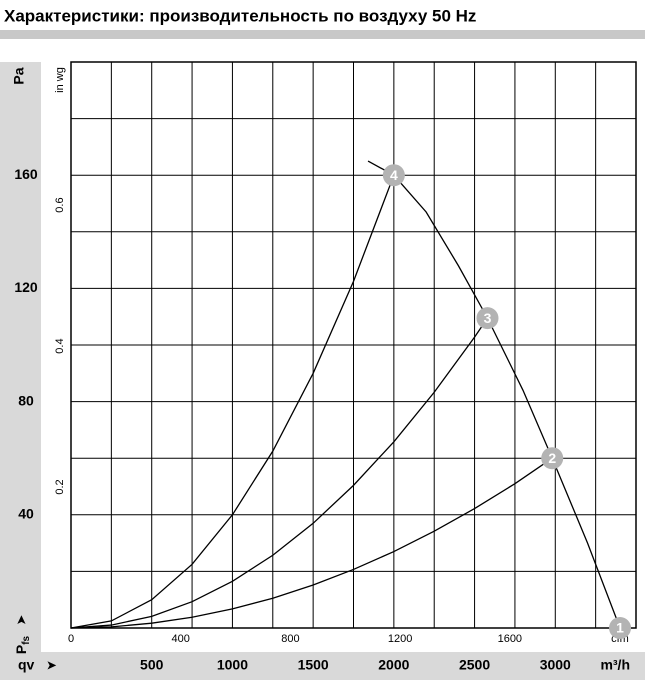  What do you see at coordinates (60, 486) in the screenshot?
I see `y2-tick-label: 0.2` at bounding box center [60, 486].